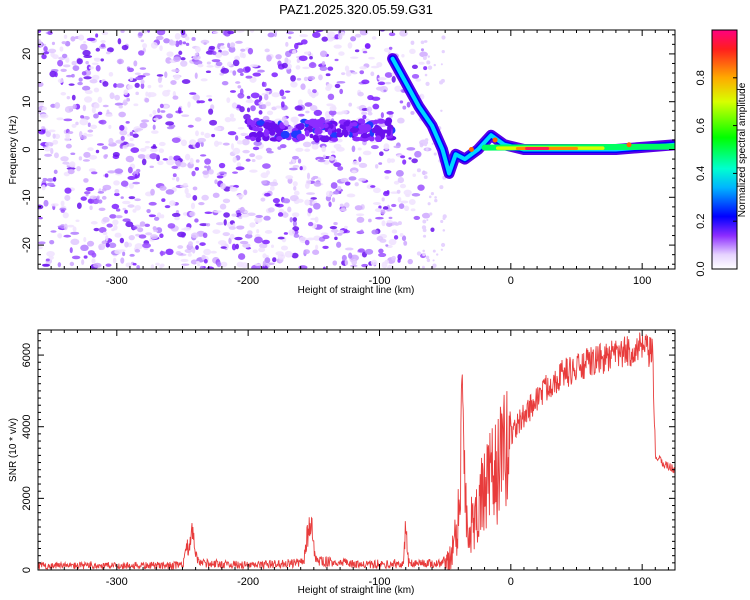 Image resolution: width=750 pixels, height=600 pixels. Describe the element at coordinates (27, 149) in the screenshot. I see `heatmap-y-tick-label: 0` at that location.